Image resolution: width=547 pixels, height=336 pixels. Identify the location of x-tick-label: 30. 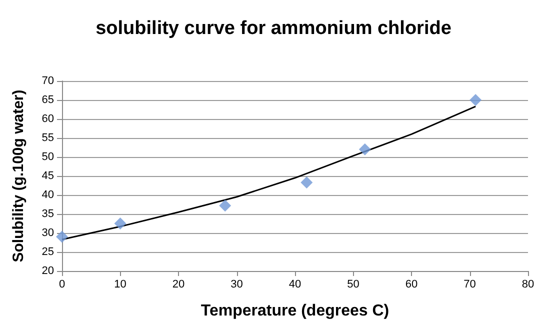
(236, 284).